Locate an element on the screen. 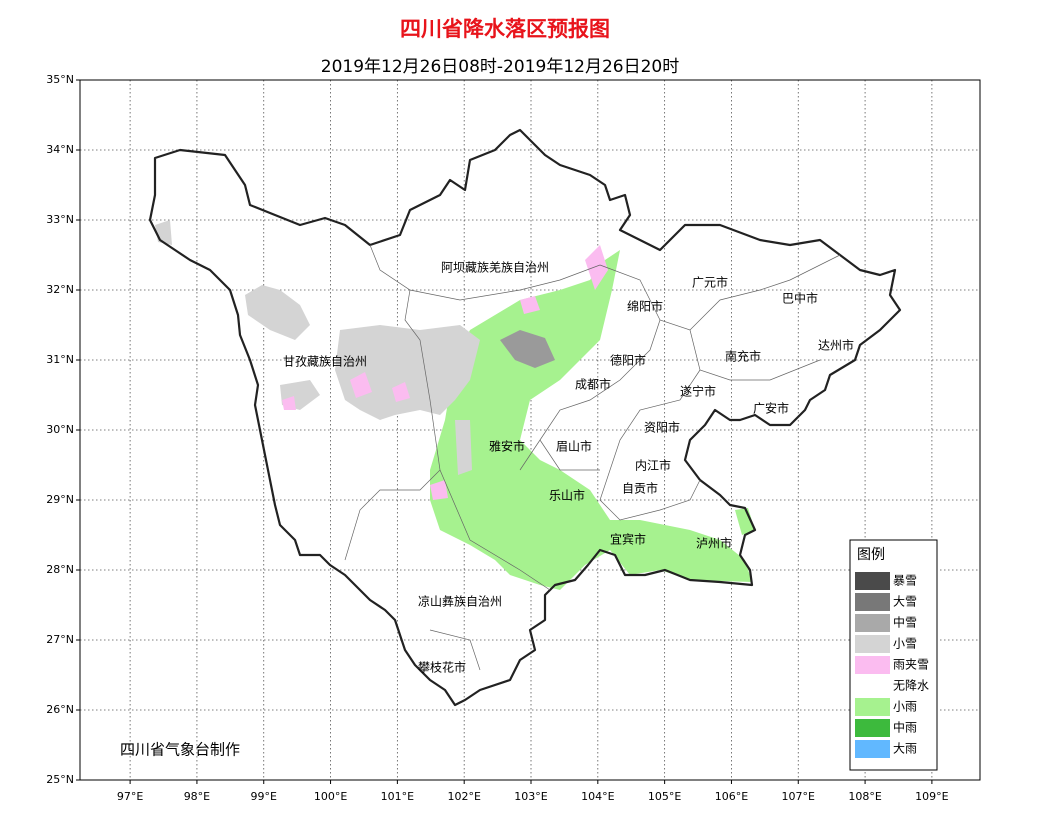  legend-title: 图例 is located at coordinates (871, 555).